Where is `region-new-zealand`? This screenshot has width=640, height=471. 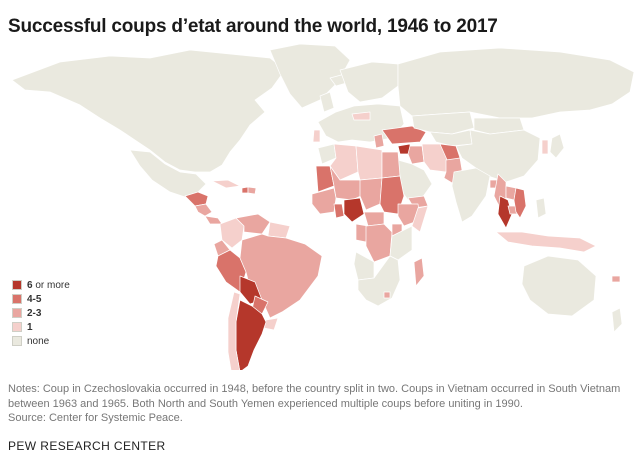
region-new-zealand is located at coordinates (617, 320).